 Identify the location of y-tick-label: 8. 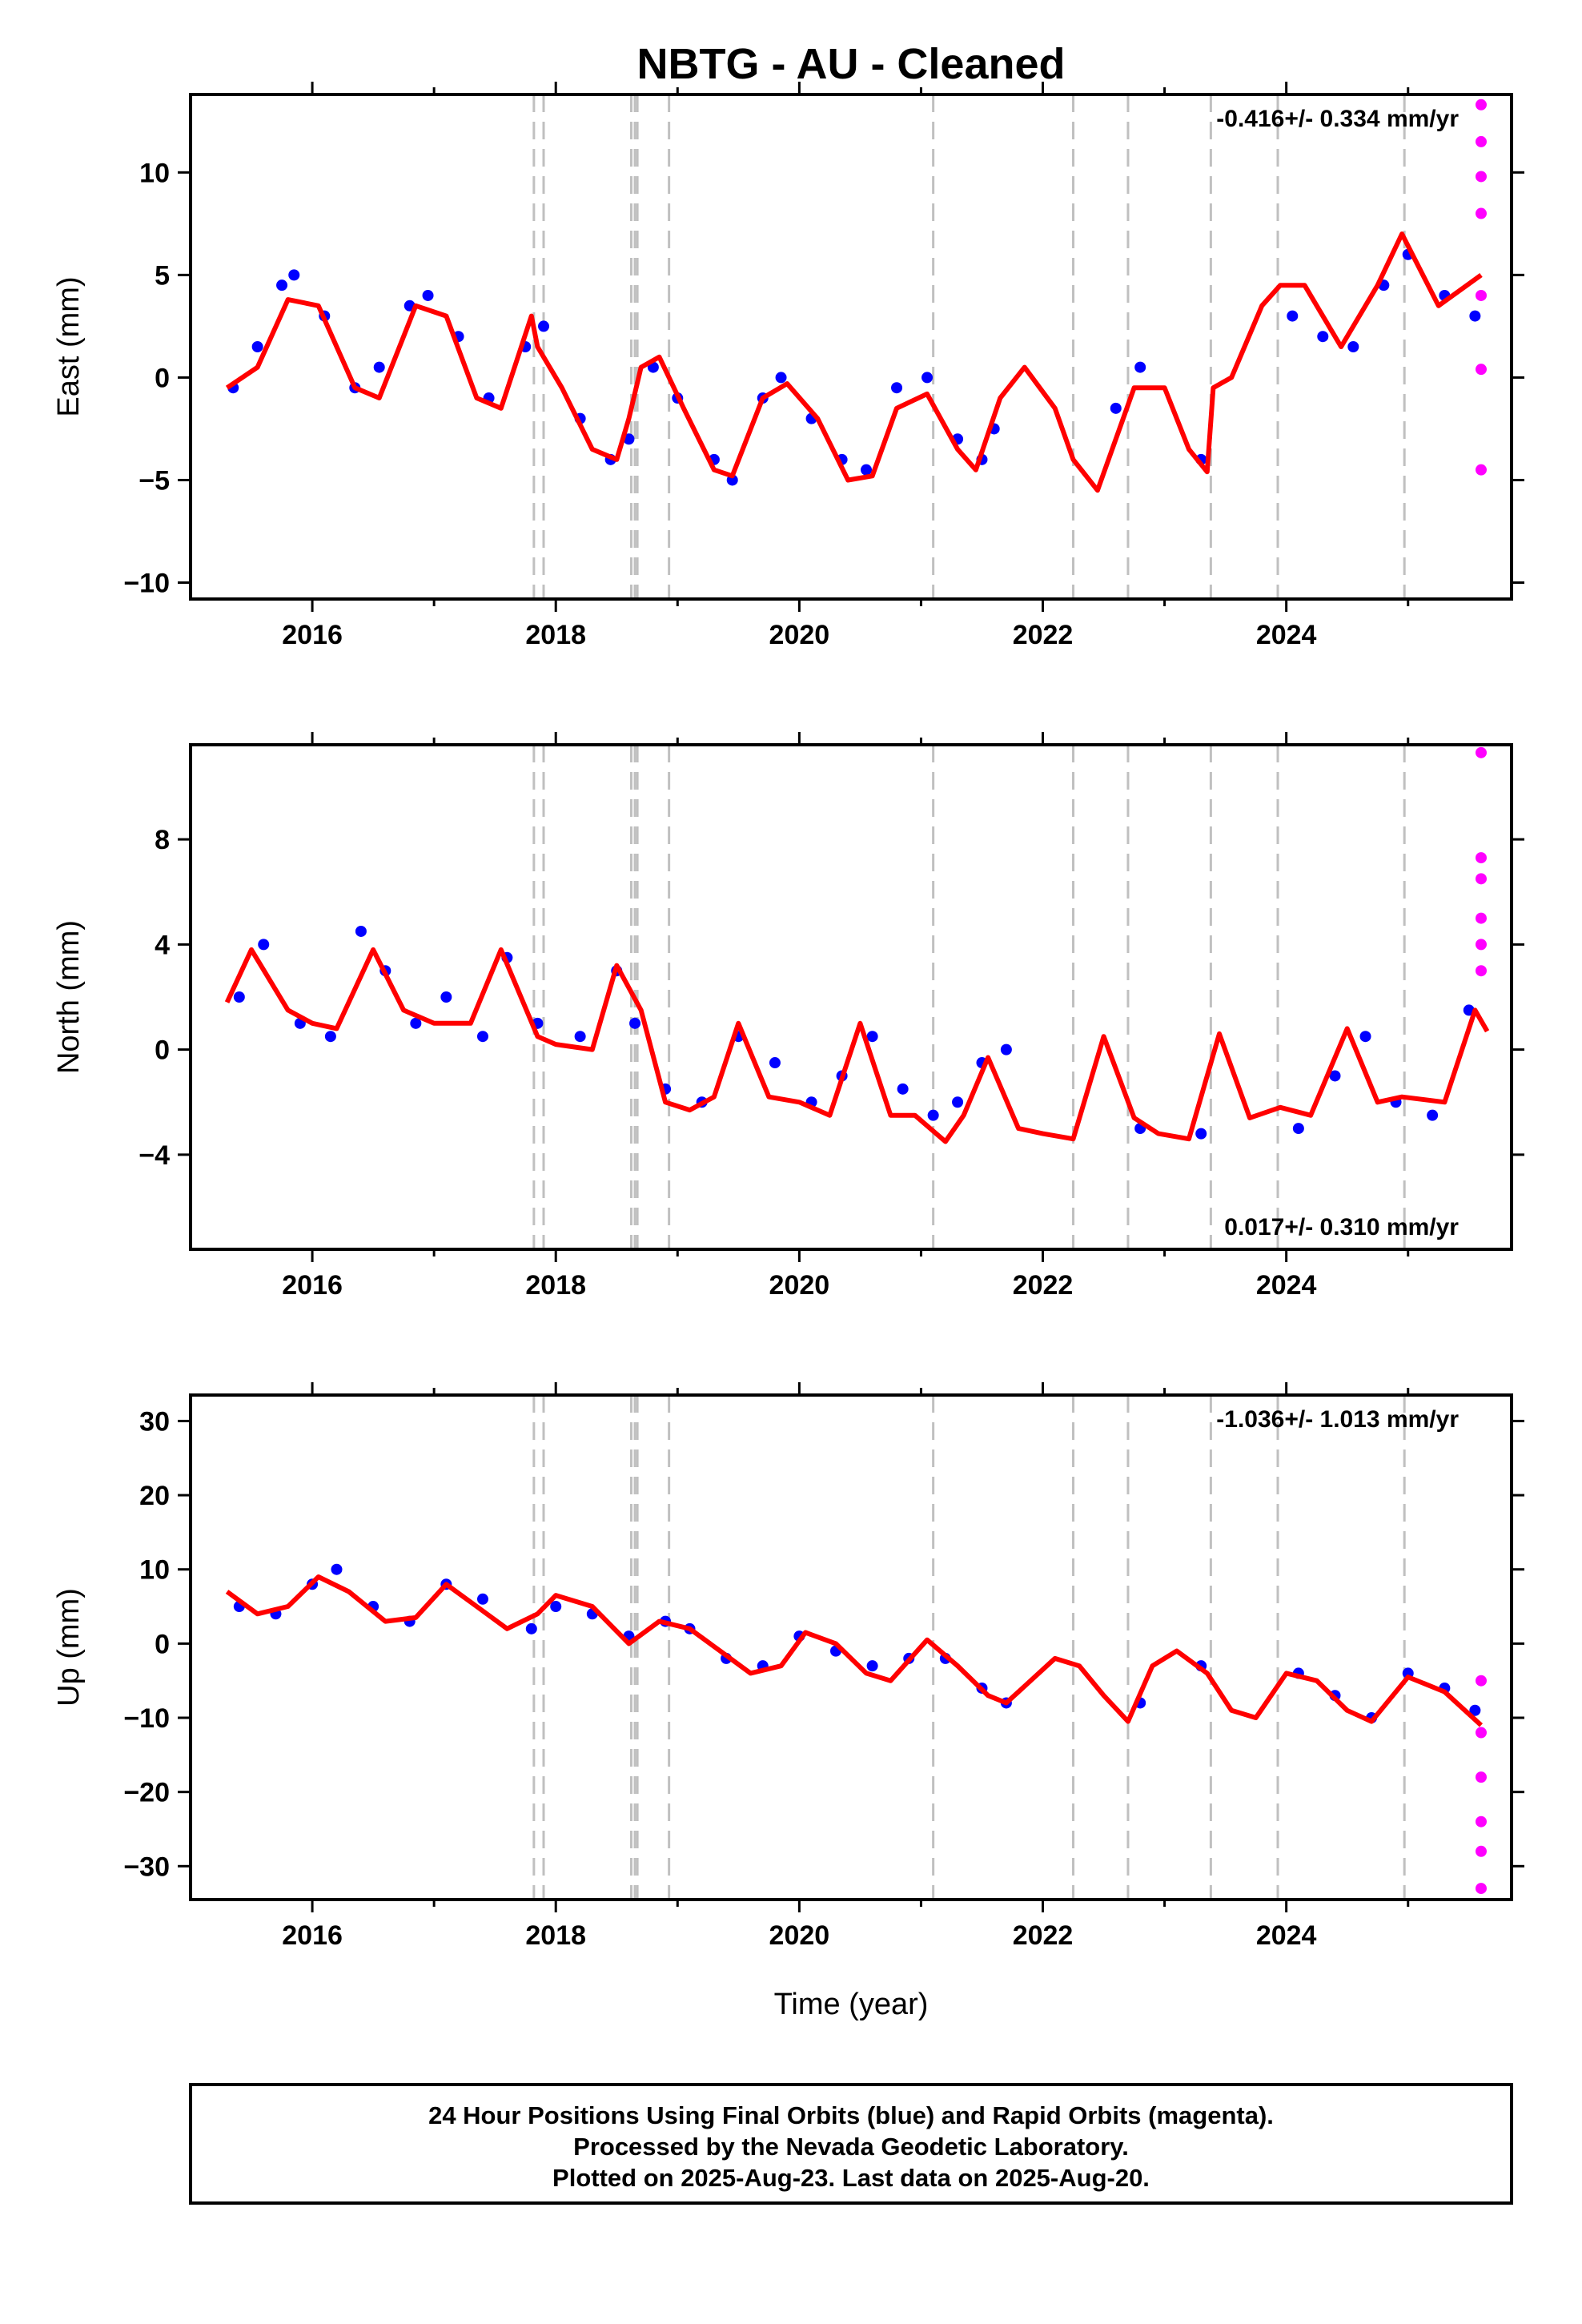
(162, 840).